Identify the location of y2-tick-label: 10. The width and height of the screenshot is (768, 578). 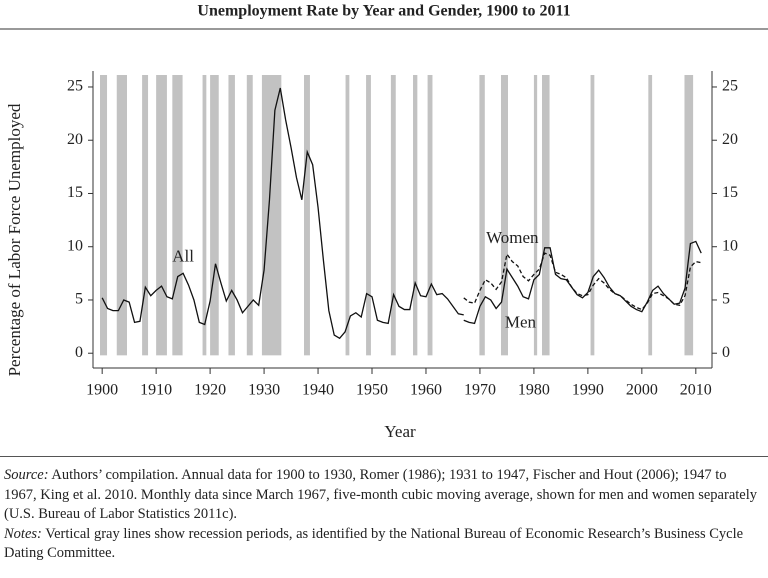
(730, 245).